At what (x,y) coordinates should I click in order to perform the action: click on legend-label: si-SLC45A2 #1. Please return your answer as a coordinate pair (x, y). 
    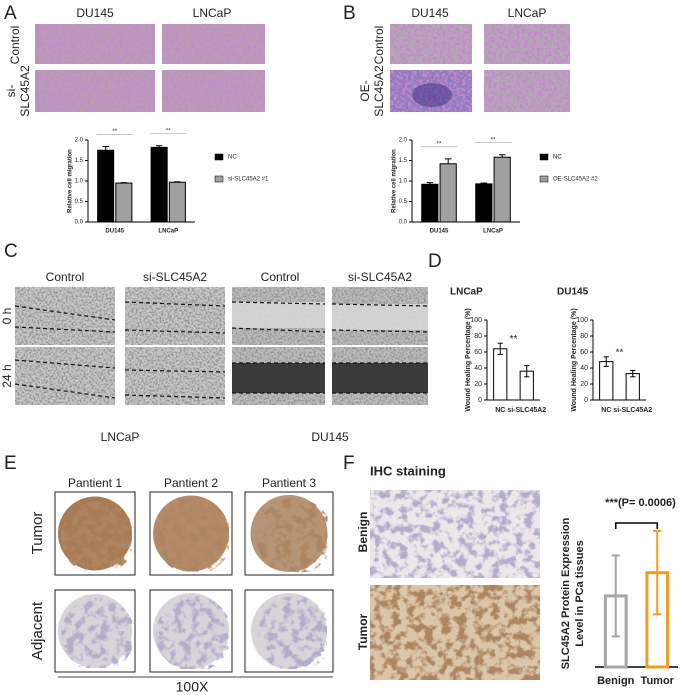
    Looking at the image, I should click on (248, 180).